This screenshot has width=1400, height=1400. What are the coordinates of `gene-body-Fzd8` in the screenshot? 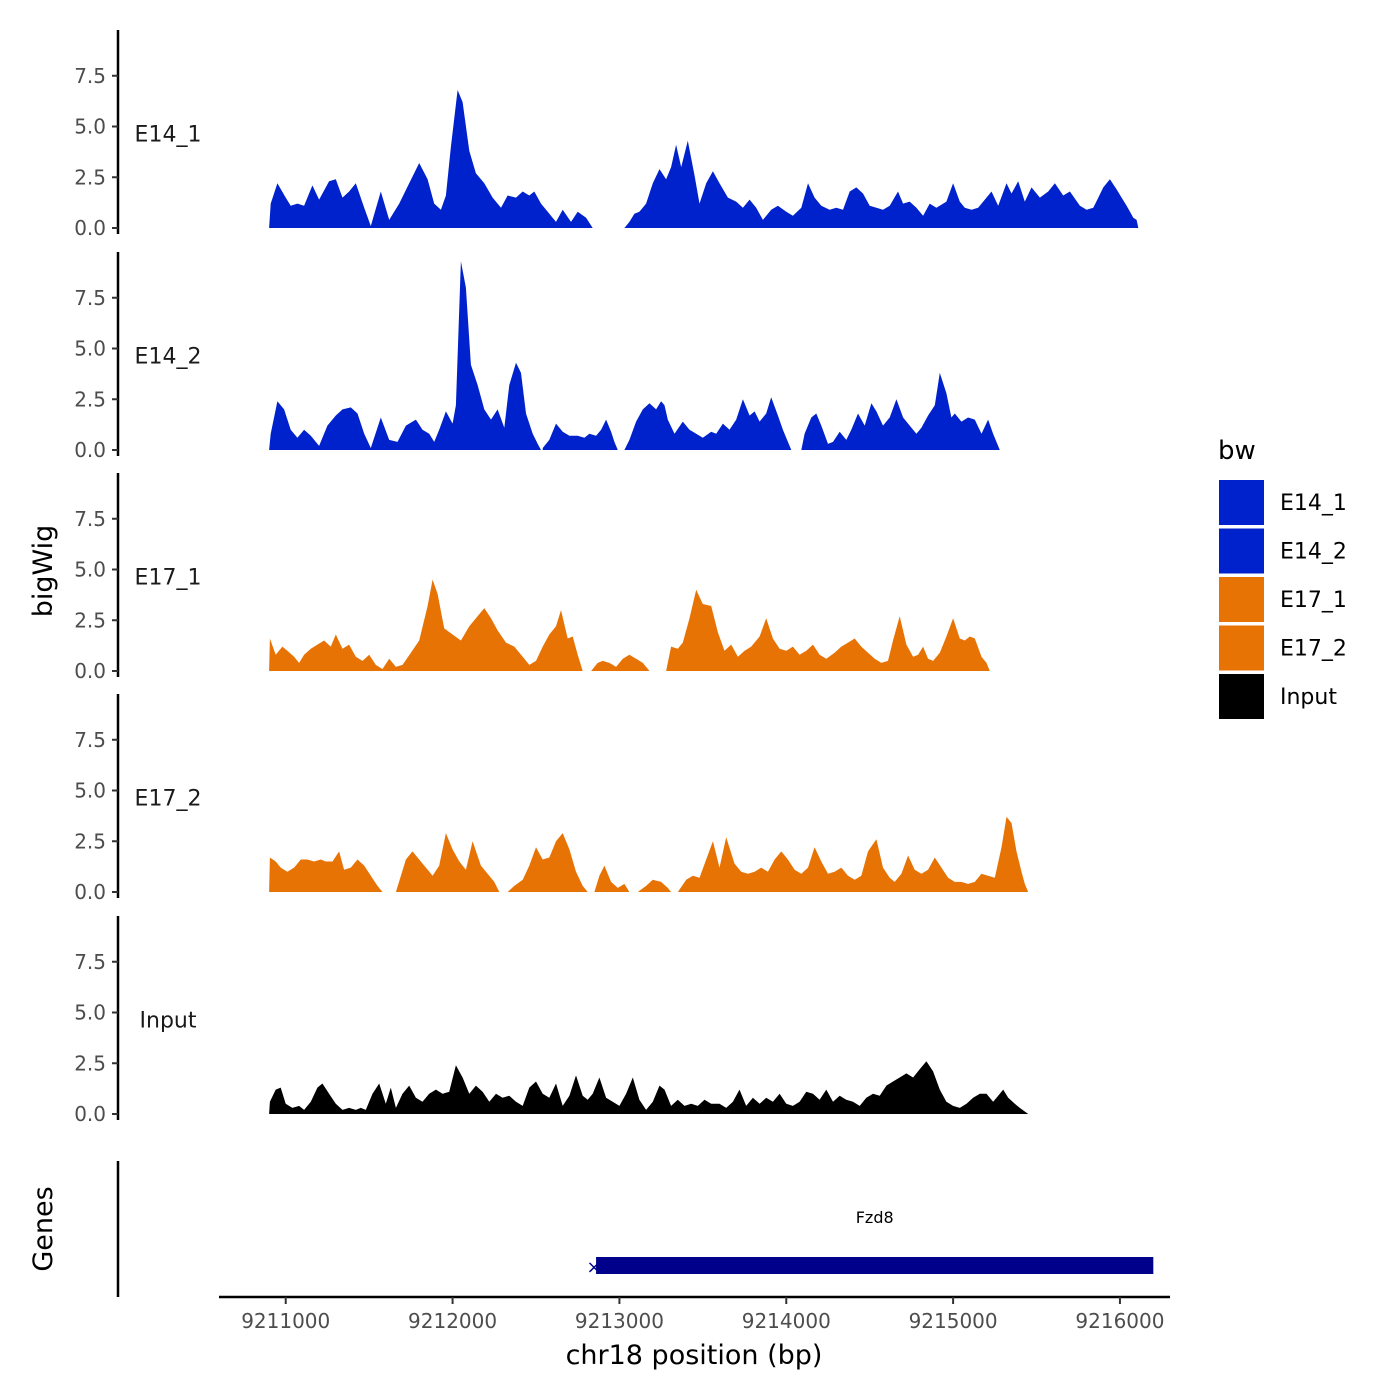 It's located at (875, 1265).